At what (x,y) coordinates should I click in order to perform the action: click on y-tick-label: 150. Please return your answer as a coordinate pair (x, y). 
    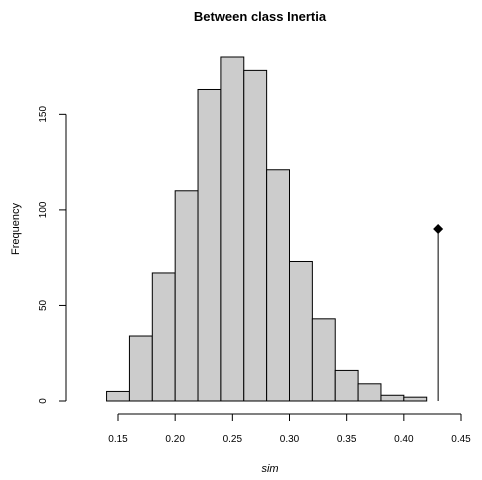
    Looking at the image, I should click on (43, 114).